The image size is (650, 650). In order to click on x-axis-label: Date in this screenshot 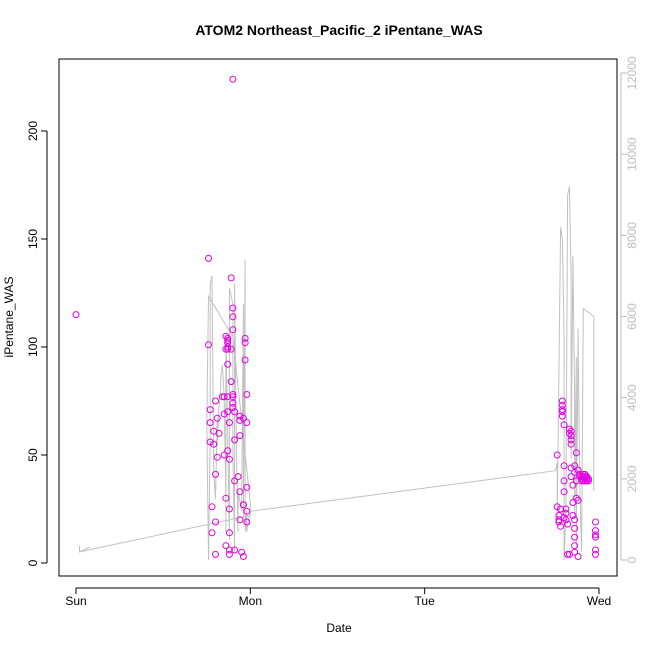, I will do `click(339, 628)`.